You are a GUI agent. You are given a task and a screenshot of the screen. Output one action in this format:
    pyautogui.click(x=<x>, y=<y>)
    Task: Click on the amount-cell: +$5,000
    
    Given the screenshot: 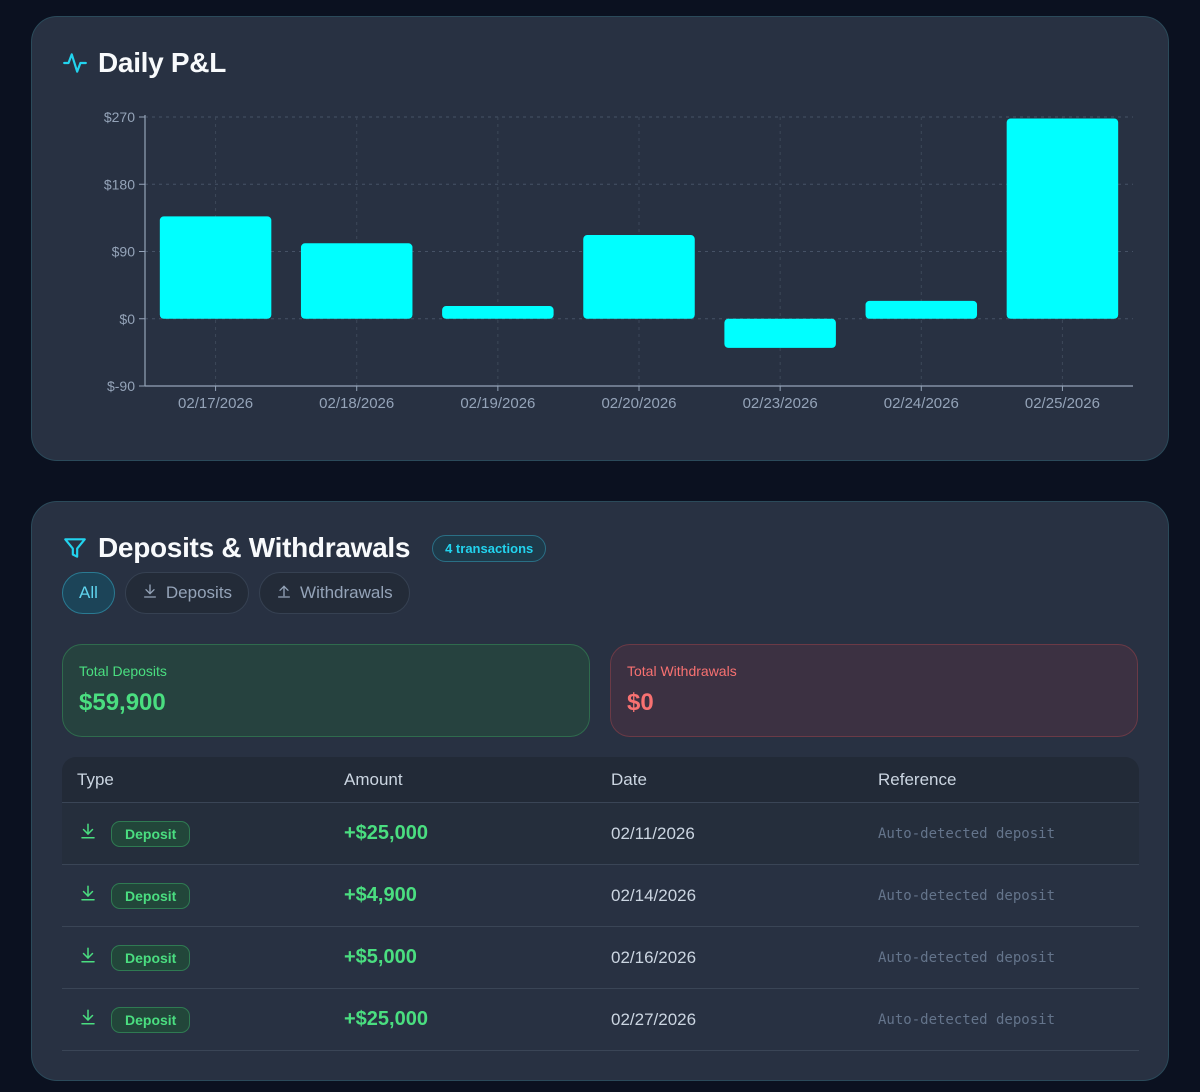 What is the action you would take?
    pyautogui.click(x=380, y=957)
    